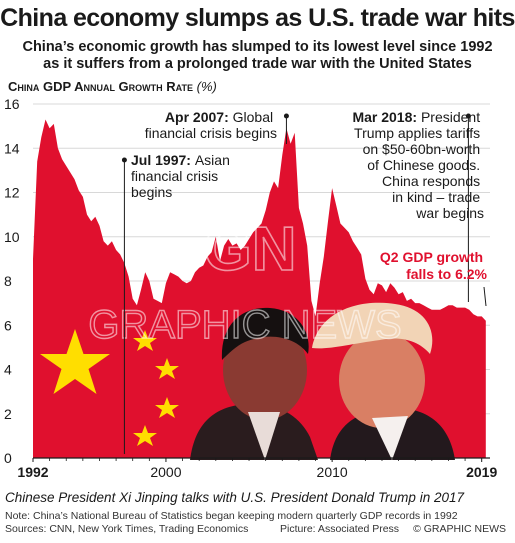 The width and height of the screenshot is (515, 543). Describe the element at coordinates (372, 328) in the screenshot. I see `trump-hair` at that location.